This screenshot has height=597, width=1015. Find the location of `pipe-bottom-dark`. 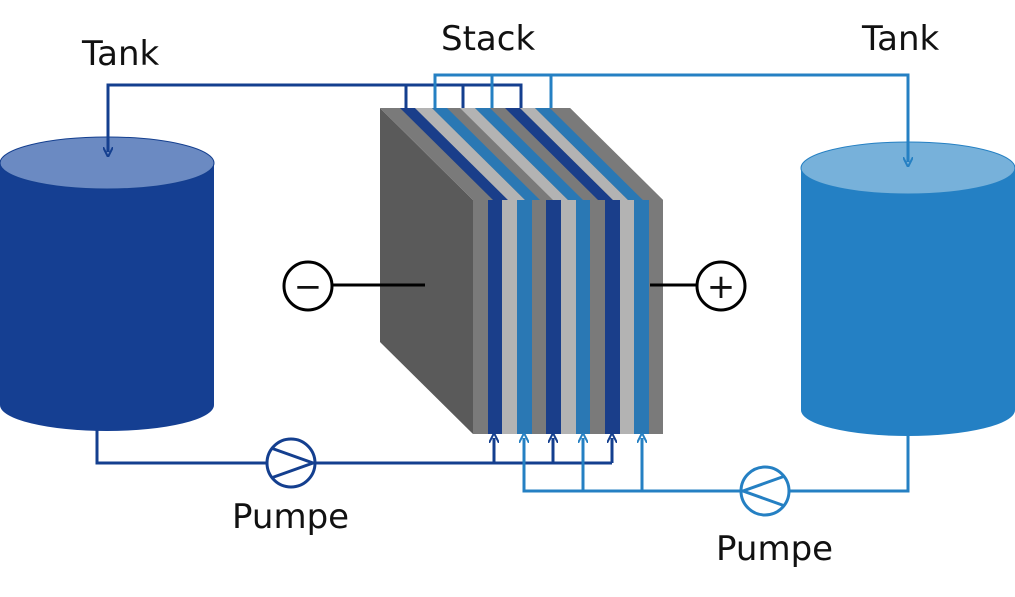

pipe-bottom-dark is located at coordinates (353, 447).